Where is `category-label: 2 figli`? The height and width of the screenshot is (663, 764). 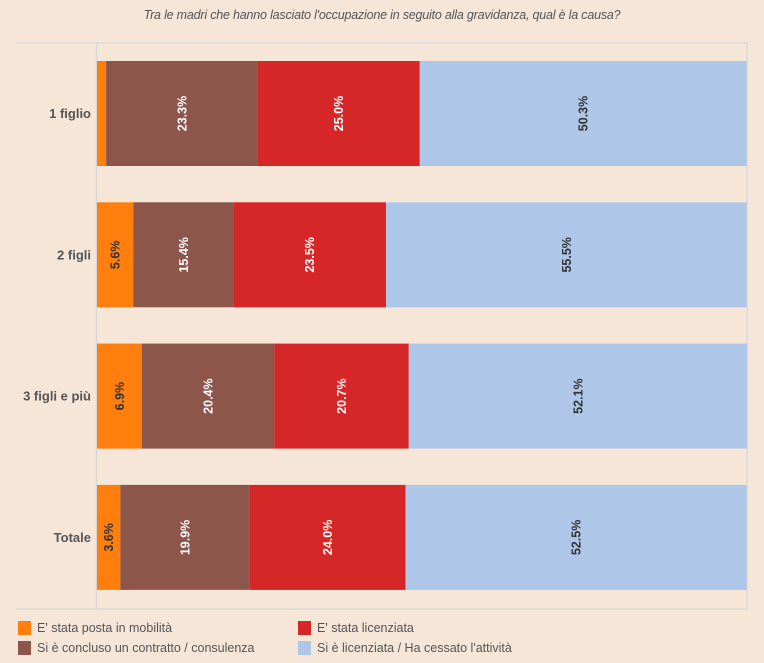 category-label: 2 figli is located at coordinates (74, 254).